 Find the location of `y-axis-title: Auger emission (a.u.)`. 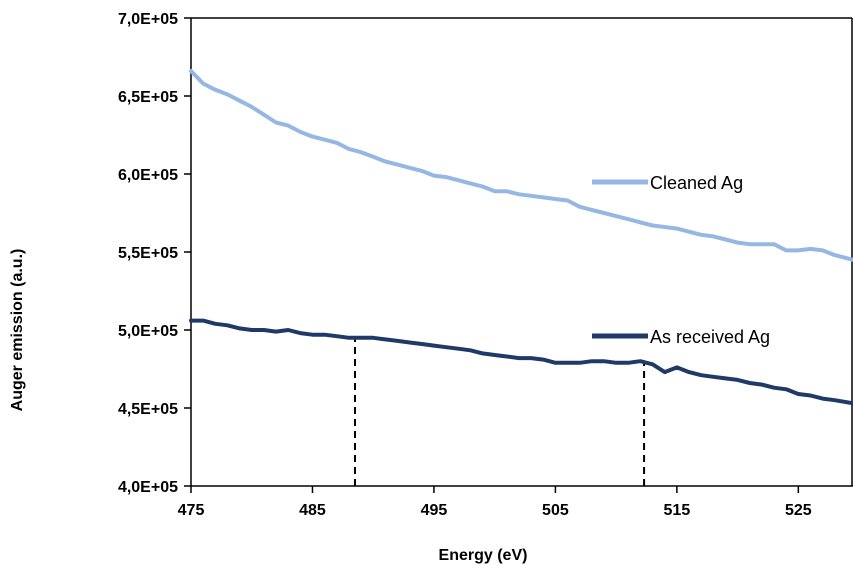

y-axis-title: Auger emission (a.u.) is located at coordinates (17, 330).